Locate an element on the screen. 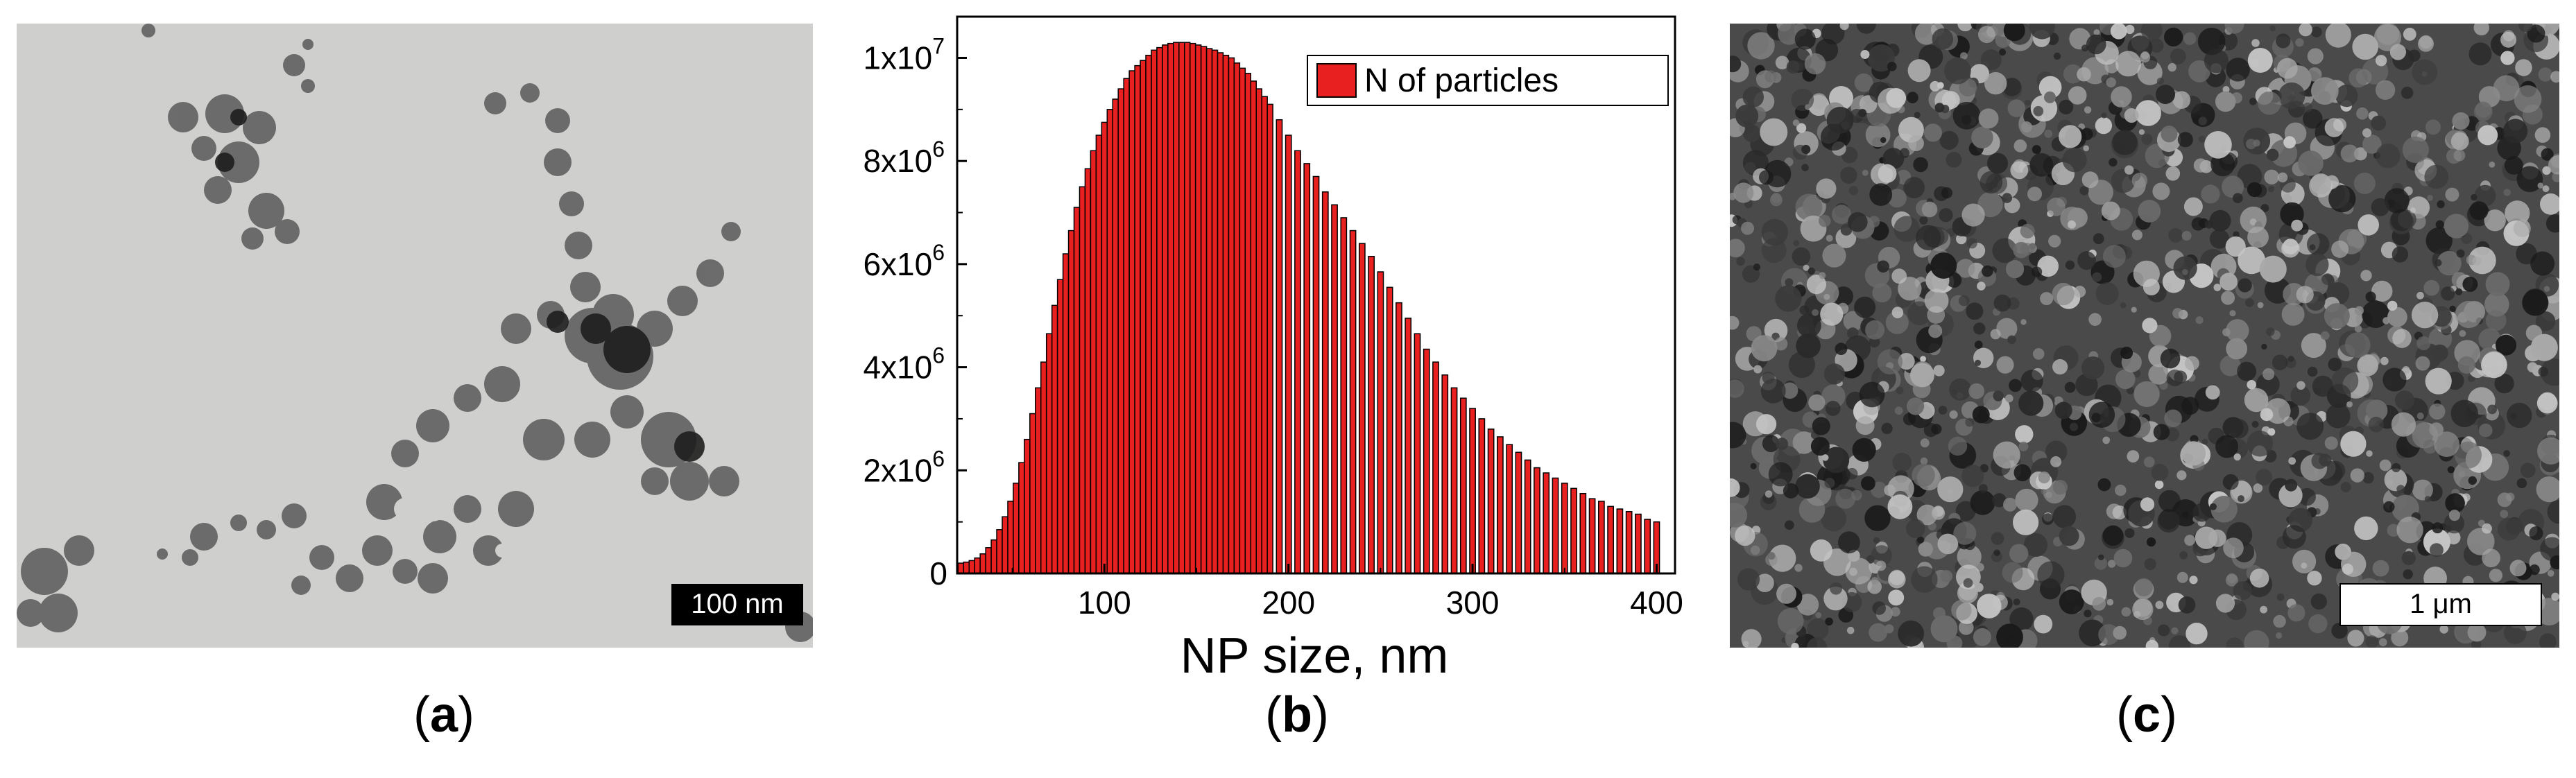 Image resolution: width=2576 pixels, height=778 pixels. caption-a-letter: a is located at coordinates (443, 715).